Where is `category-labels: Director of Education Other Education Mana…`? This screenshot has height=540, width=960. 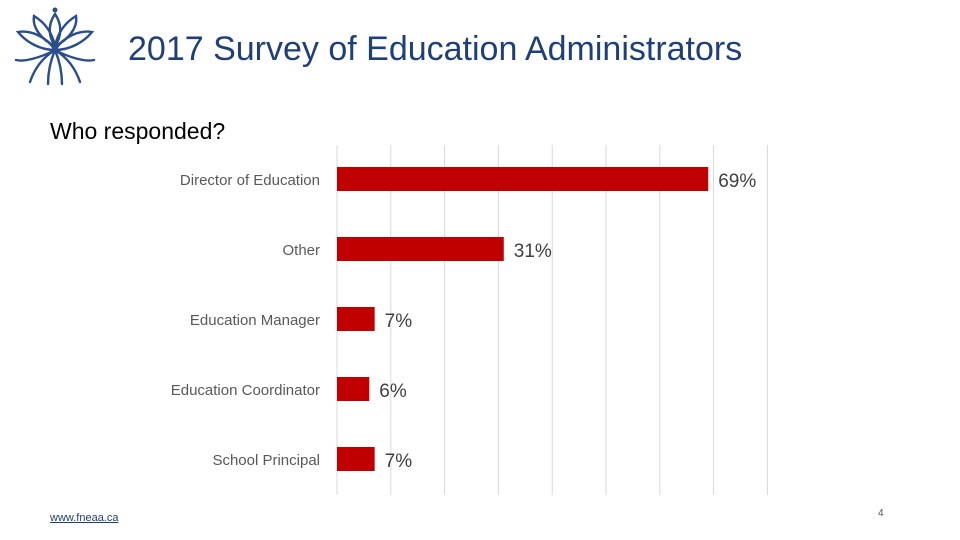 category-labels: Director of Education Other Education Mana… is located at coordinates (245, 320).